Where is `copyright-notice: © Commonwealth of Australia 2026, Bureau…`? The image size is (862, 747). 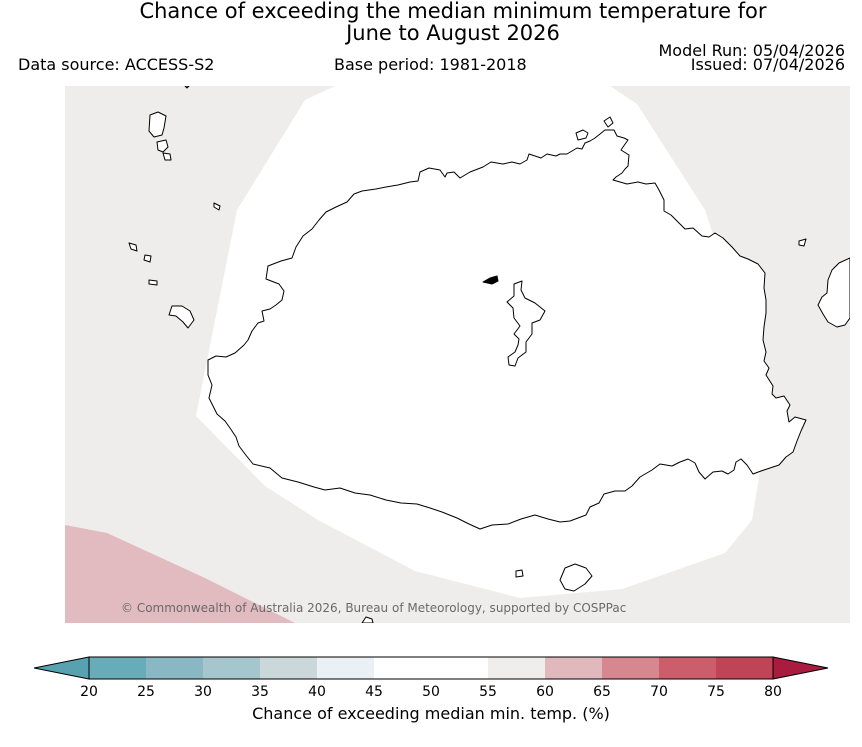 copyright-notice: © Commonwealth of Australia 2026, Bureau… is located at coordinates (374, 608).